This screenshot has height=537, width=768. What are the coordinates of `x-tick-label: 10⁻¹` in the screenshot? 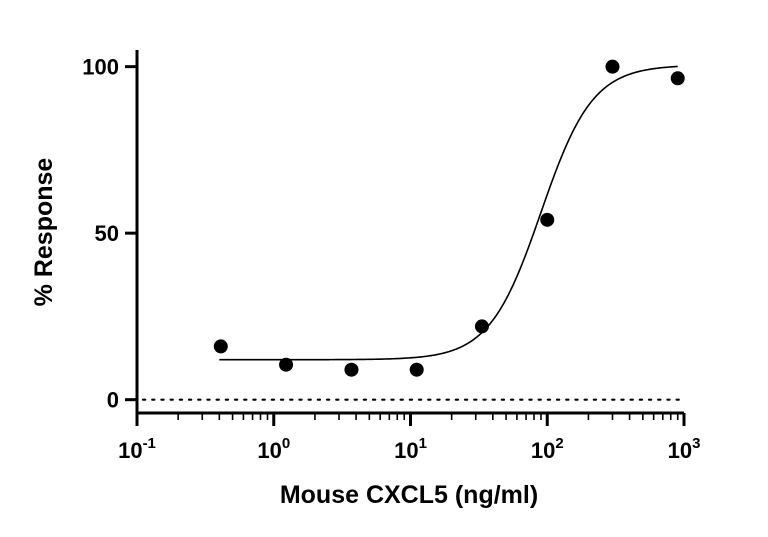 It's located at (137, 449).